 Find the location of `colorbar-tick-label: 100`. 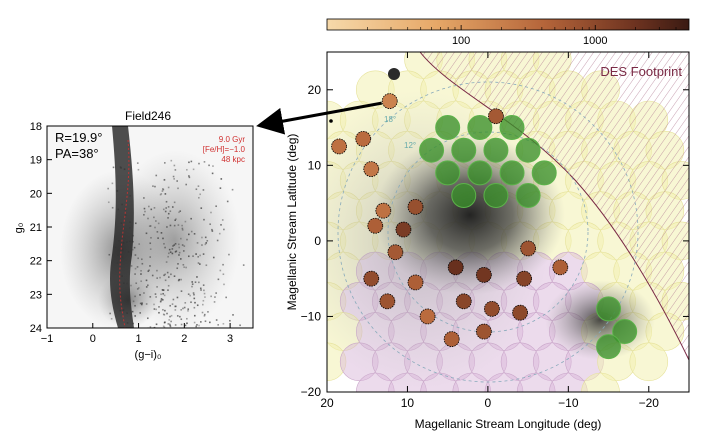

colorbar-tick-label: 100 is located at coordinates (461, 41).